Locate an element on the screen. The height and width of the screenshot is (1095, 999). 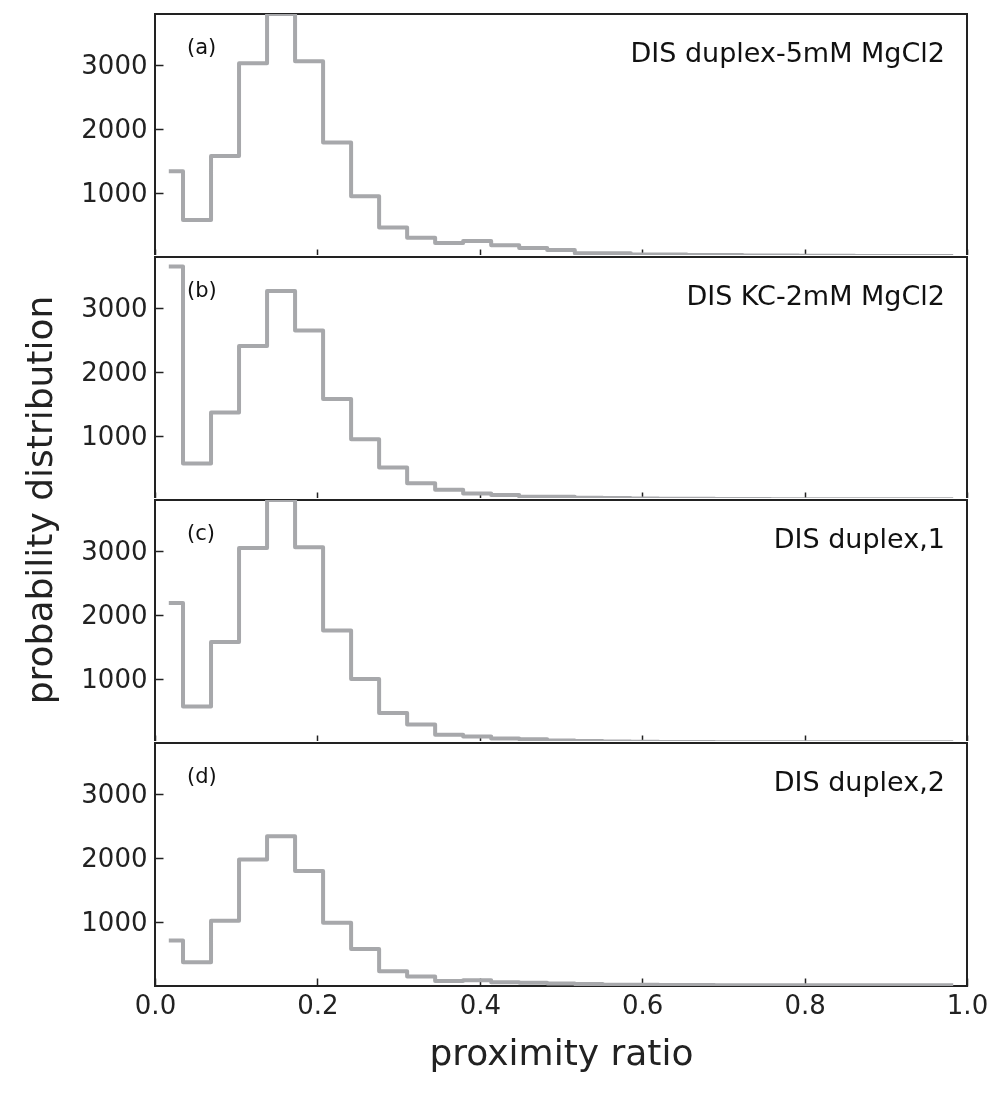
y-axis-title: probability distribution is located at coordinates (39, 500).